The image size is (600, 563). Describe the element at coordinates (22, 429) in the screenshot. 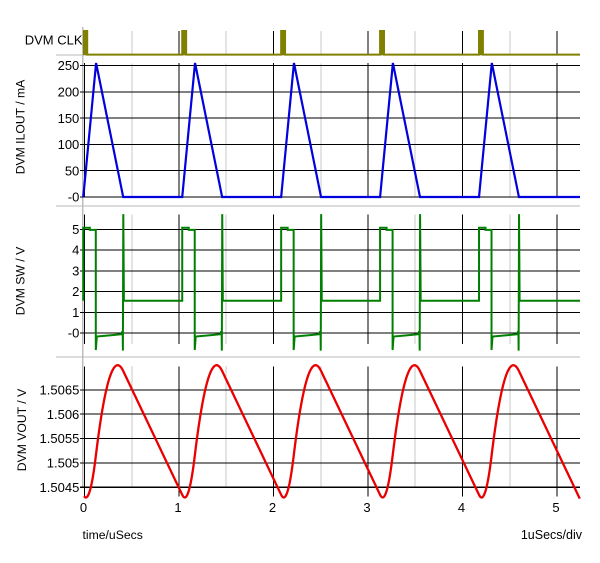

I see `svg-text: DVM VOUT / V` at that location.